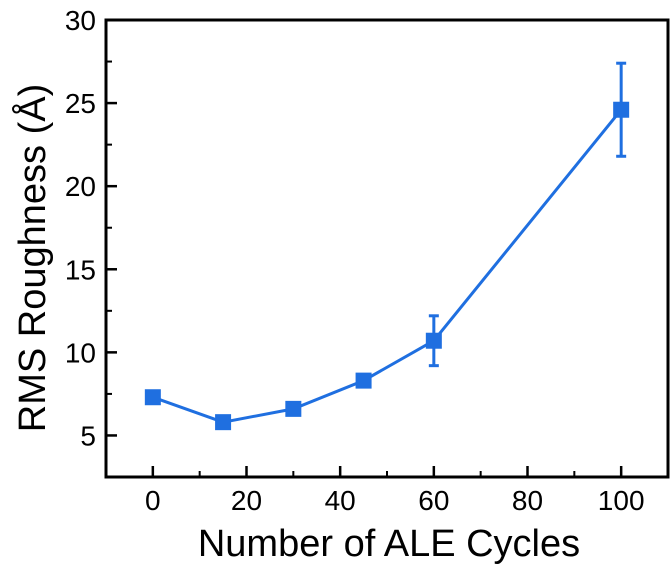 This screenshot has height=566, width=672. I want to click on y-tick-label: 25, so click(80, 103).